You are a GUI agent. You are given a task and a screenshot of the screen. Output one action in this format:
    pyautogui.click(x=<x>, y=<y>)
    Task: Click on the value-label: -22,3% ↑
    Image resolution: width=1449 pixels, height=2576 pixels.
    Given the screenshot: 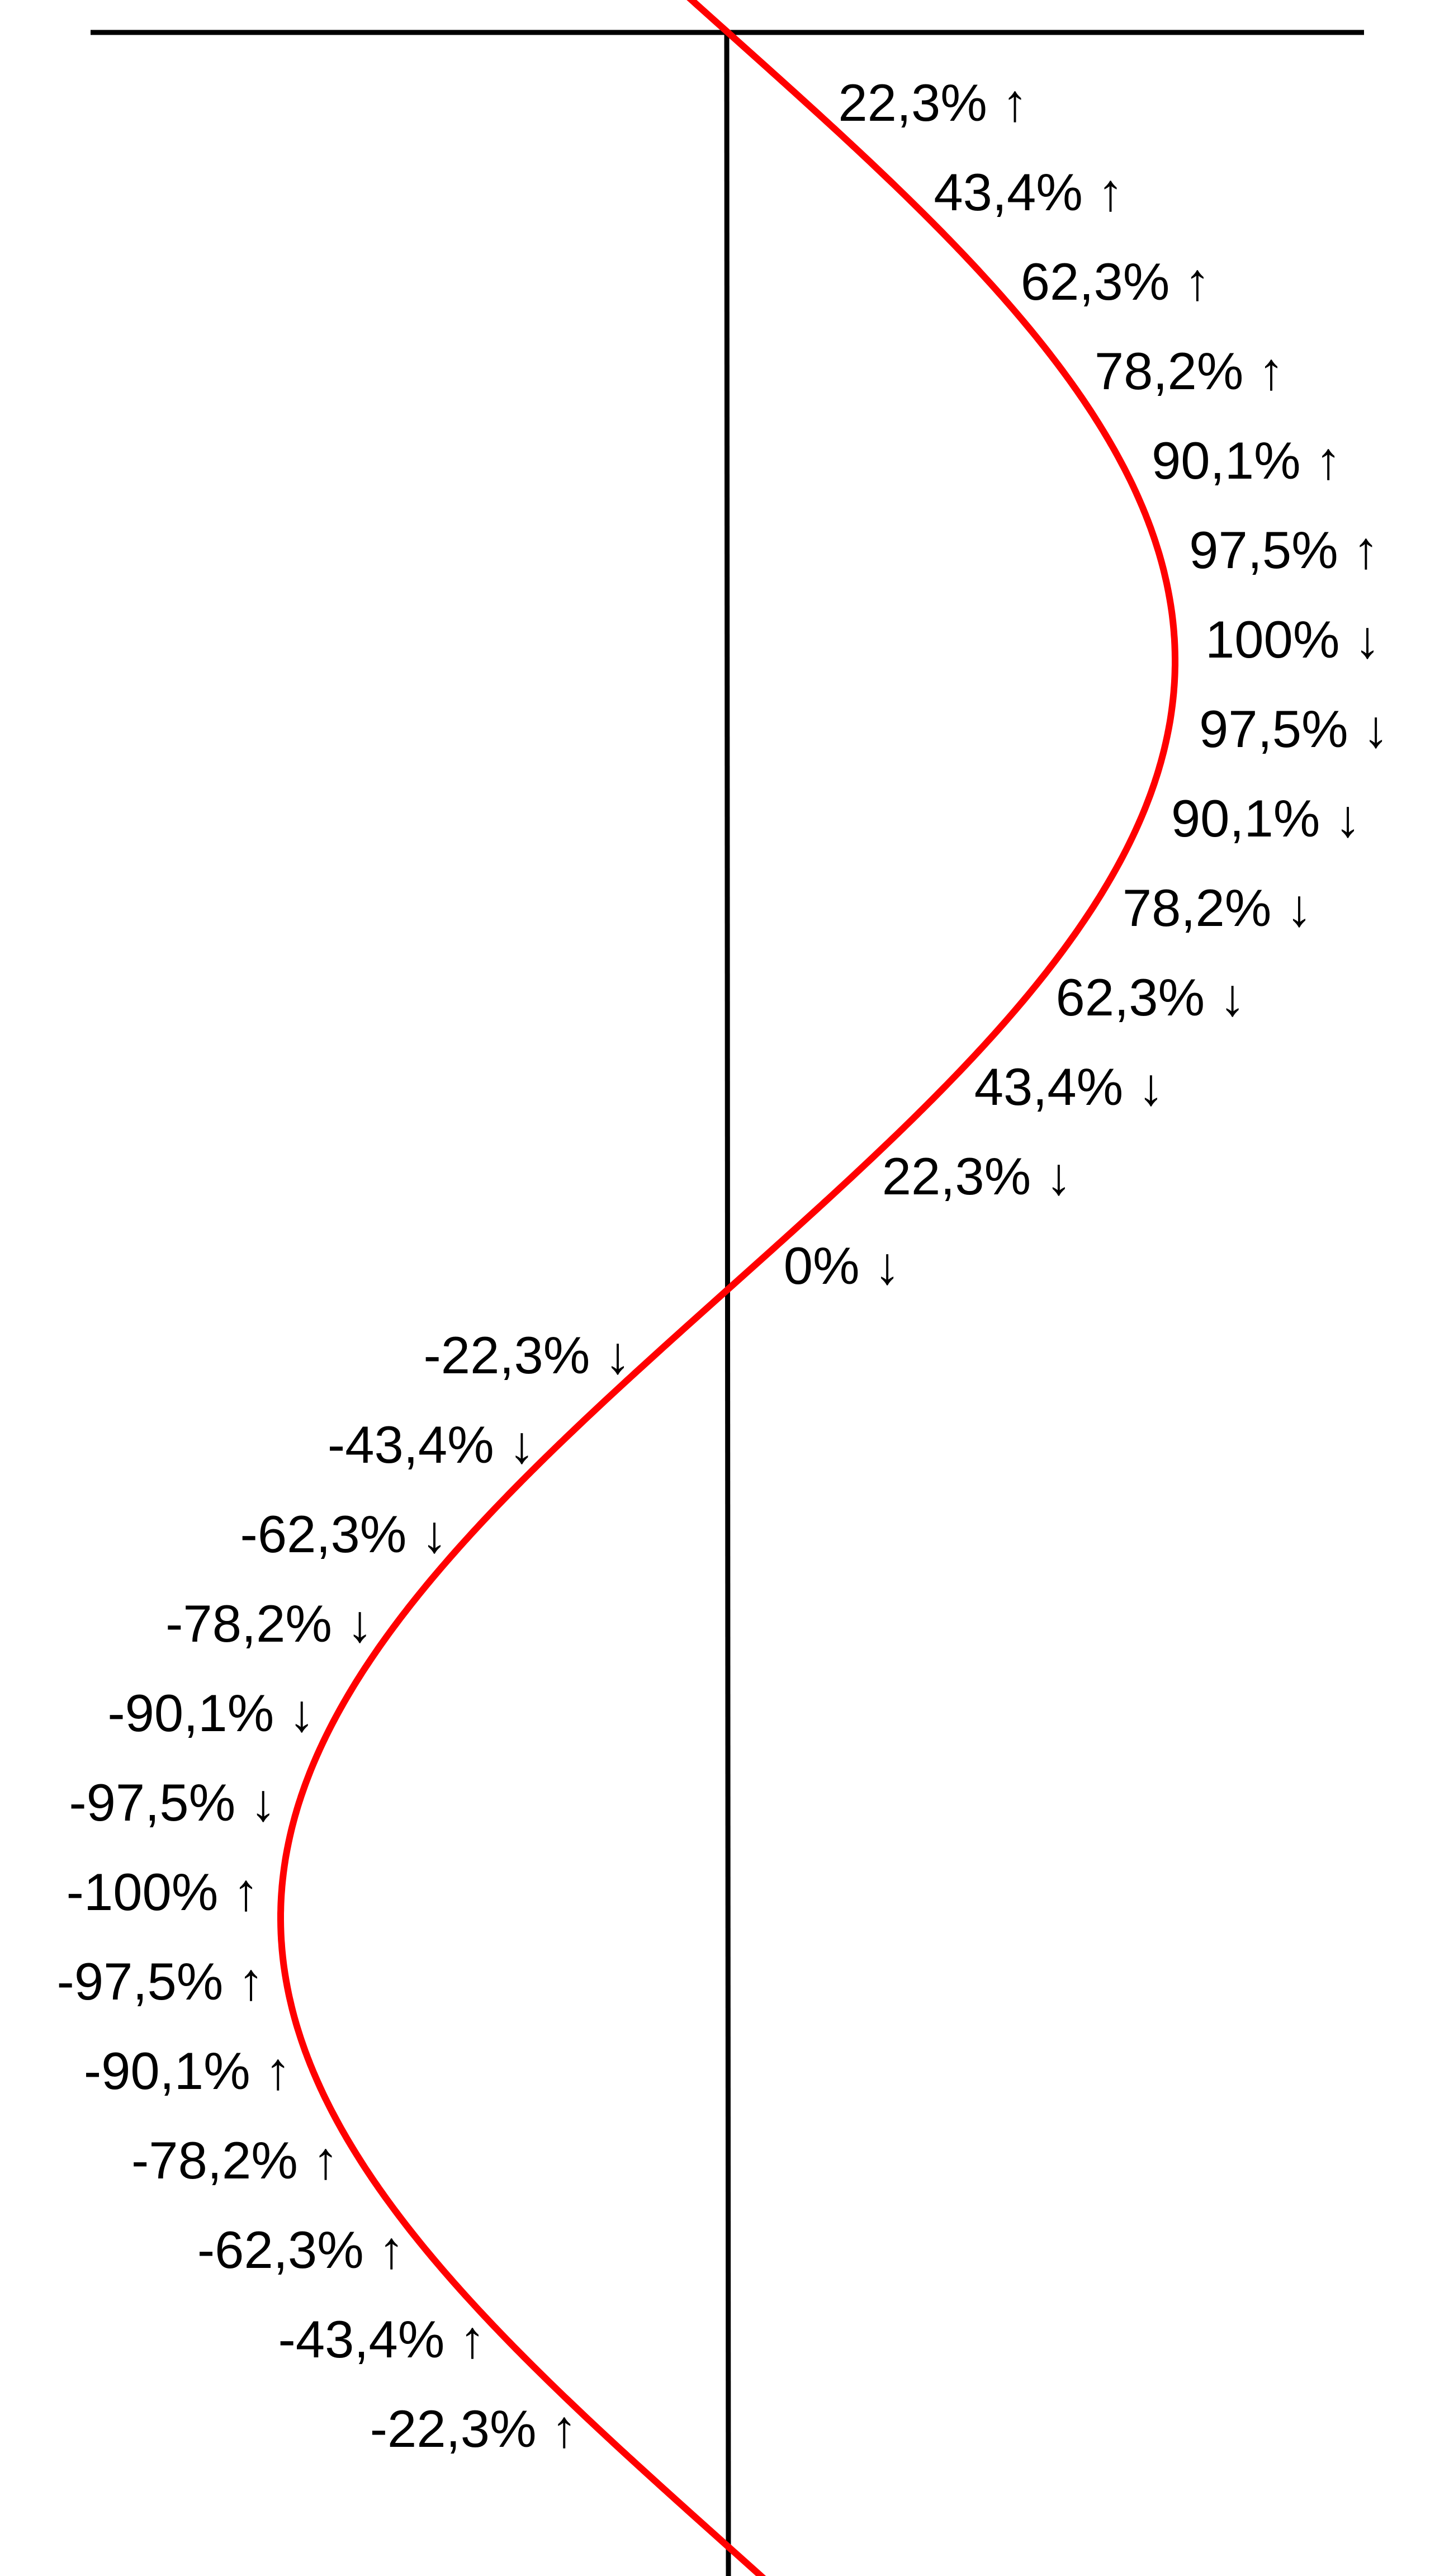 What is the action you would take?
    pyautogui.click(x=474, y=2428)
    